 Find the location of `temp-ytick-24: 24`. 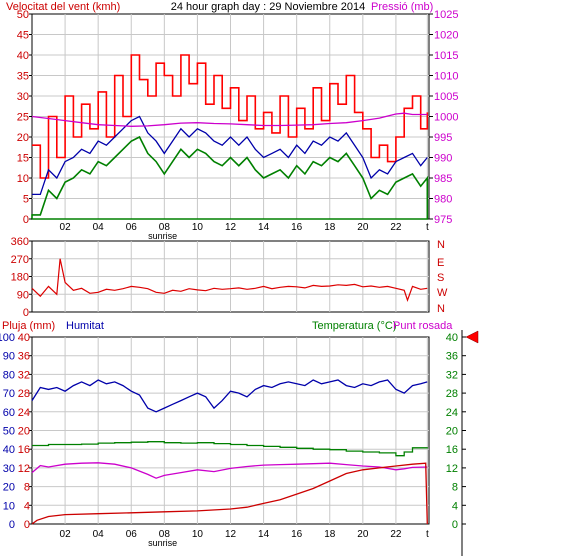

temp-ytick-24: 24 is located at coordinates (452, 413).